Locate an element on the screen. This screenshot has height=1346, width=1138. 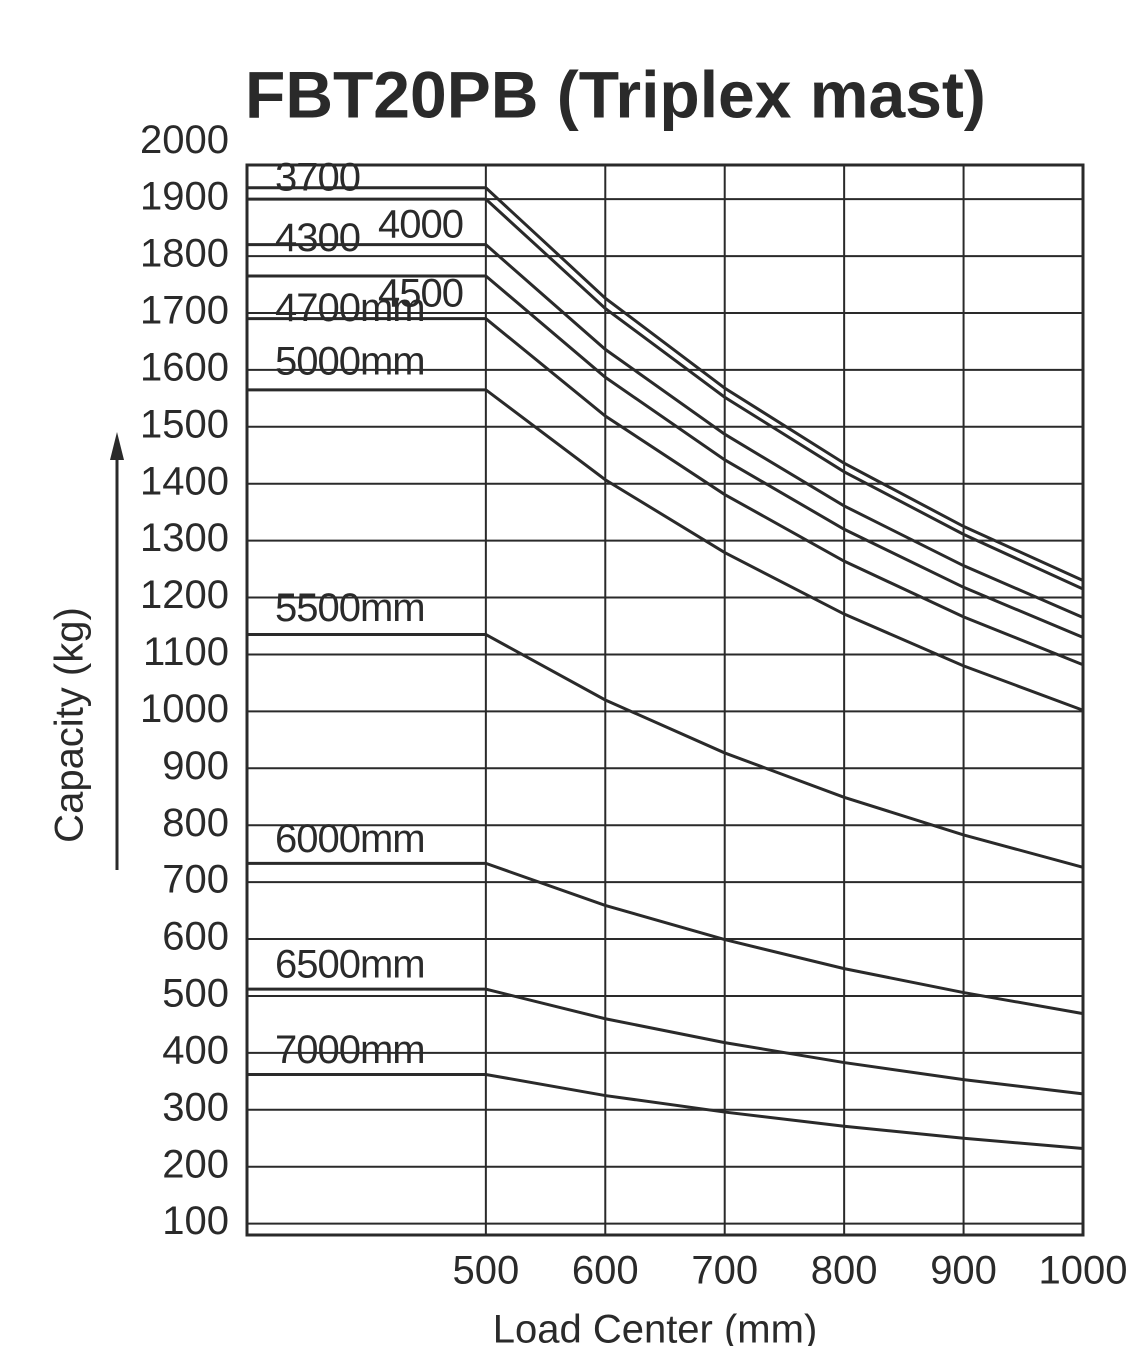
x-tick-label: 1000 is located at coordinates (1083, 1271).